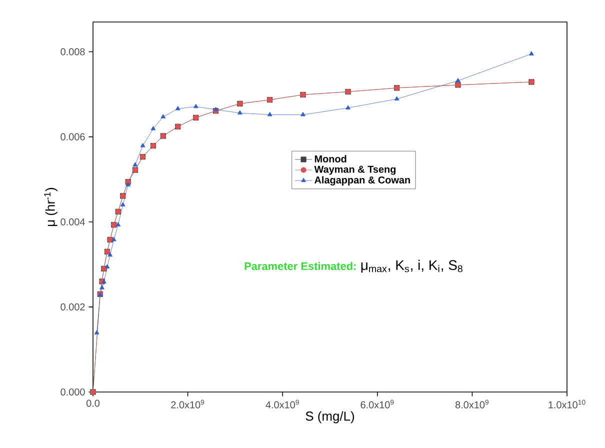  I want to click on y-tick-label: 0.004, so click(72, 222).